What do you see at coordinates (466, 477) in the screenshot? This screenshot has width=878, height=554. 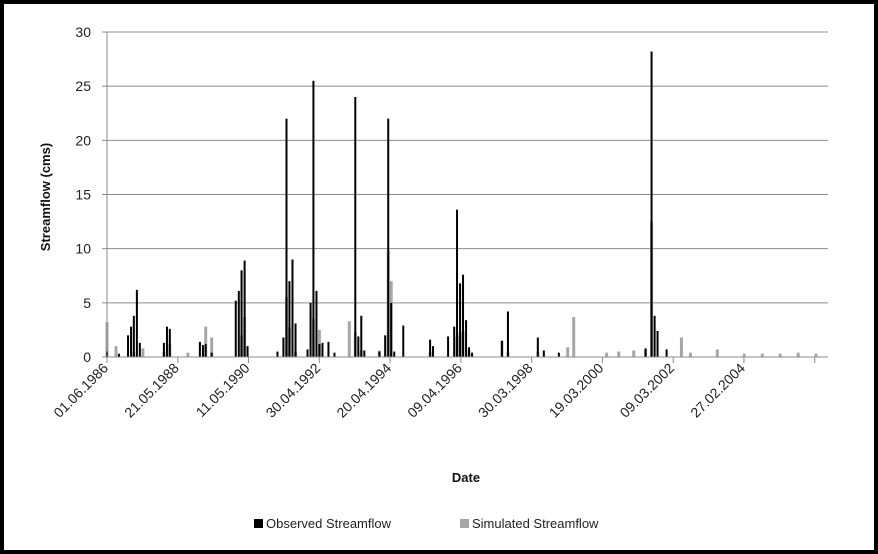 I see `x-axis-title: Date` at bounding box center [466, 477].